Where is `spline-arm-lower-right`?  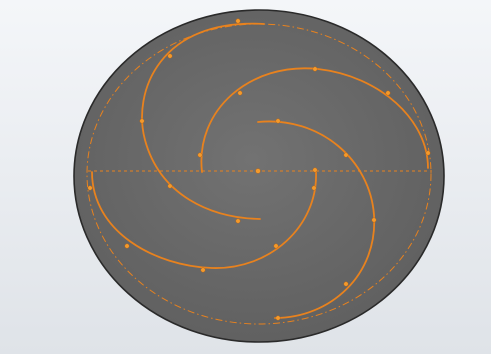
spline-arm-lower-right is located at coordinates (316, 219).